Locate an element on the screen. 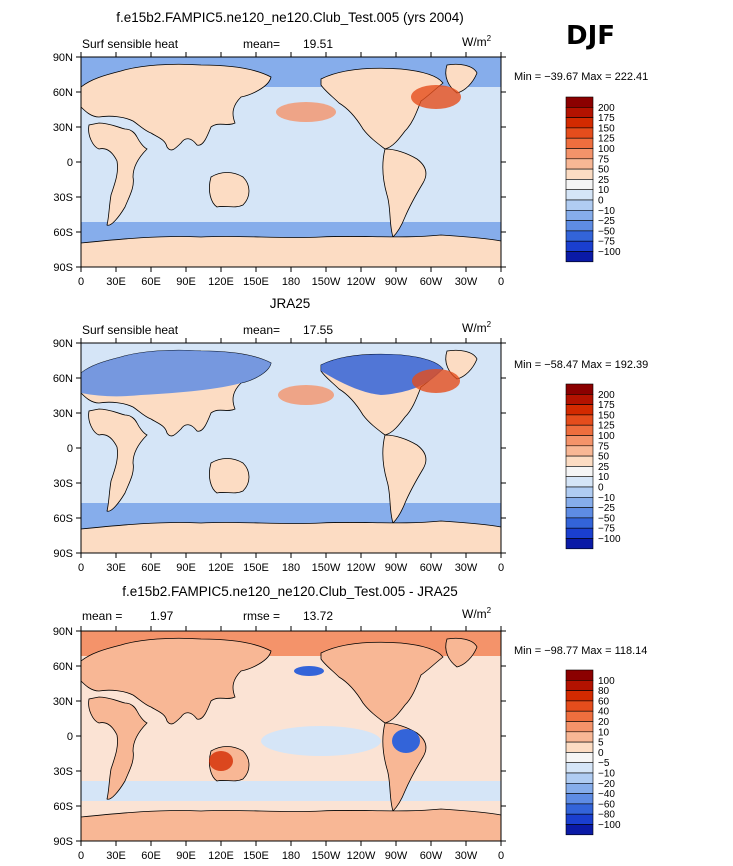 The image size is (733, 866). panel-0-lon-label: 90W is located at coordinates (396, 282).